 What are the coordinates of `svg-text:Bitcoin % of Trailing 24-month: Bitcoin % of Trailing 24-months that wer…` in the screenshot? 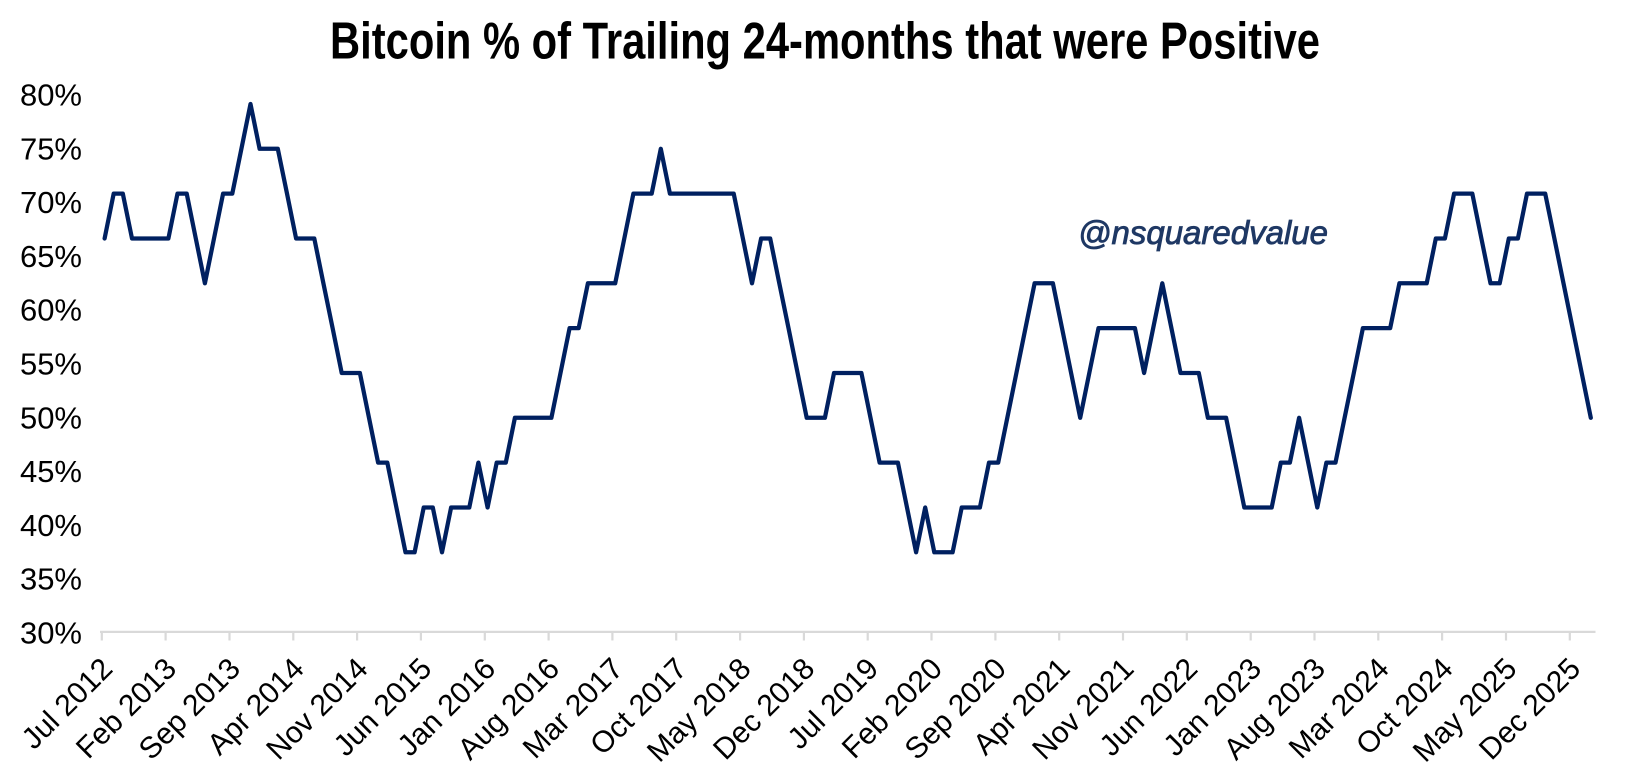 It's located at (825, 42).